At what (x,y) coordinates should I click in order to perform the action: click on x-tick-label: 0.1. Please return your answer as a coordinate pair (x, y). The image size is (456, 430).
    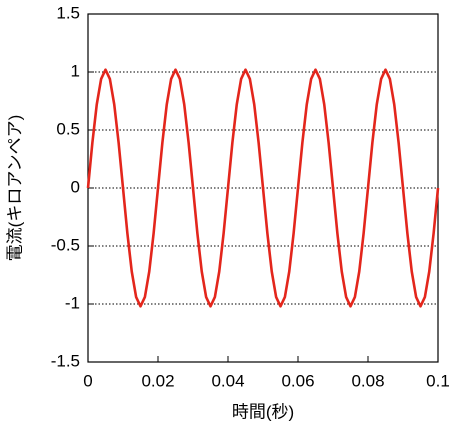
    Looking at the image, I should click on (438, 380).